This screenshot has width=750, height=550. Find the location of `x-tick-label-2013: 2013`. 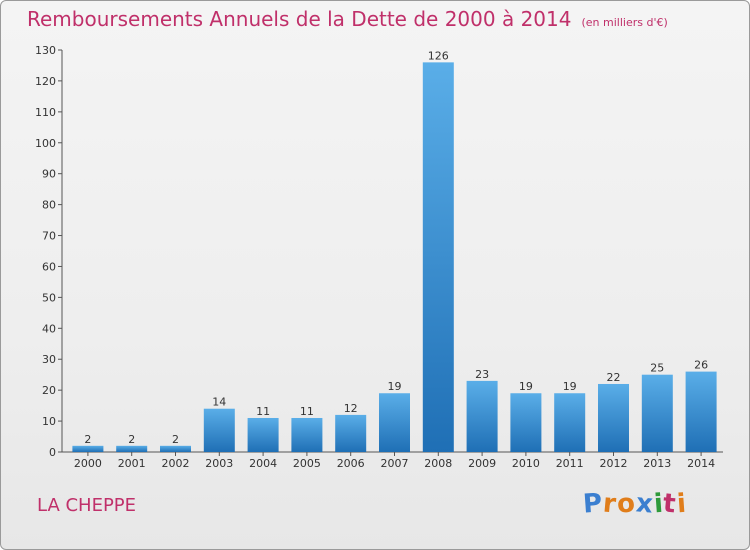

x-tick-label-2013: 2013 is located at coordinates (657, 463).